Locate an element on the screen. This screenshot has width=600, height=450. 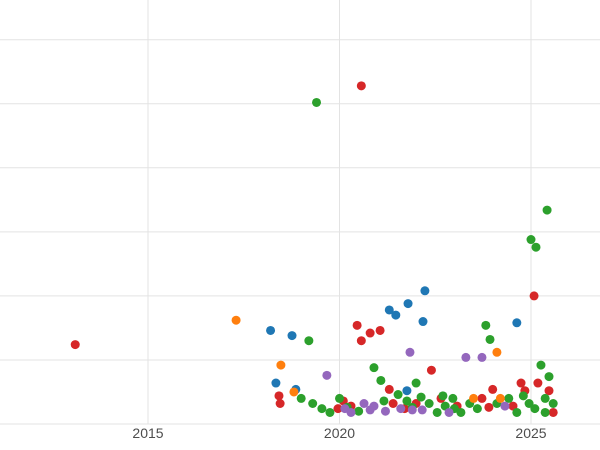
x-tick-label: 2020 is located at coordinates (339, 433).